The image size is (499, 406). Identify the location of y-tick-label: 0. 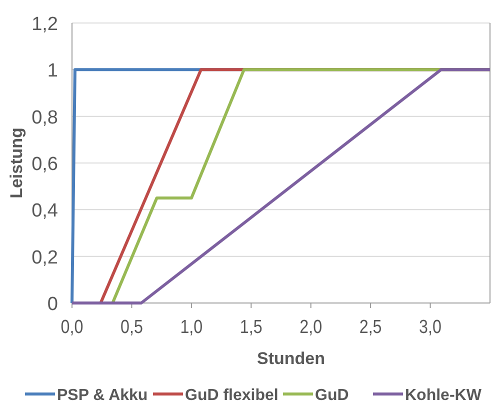
(52, 304).